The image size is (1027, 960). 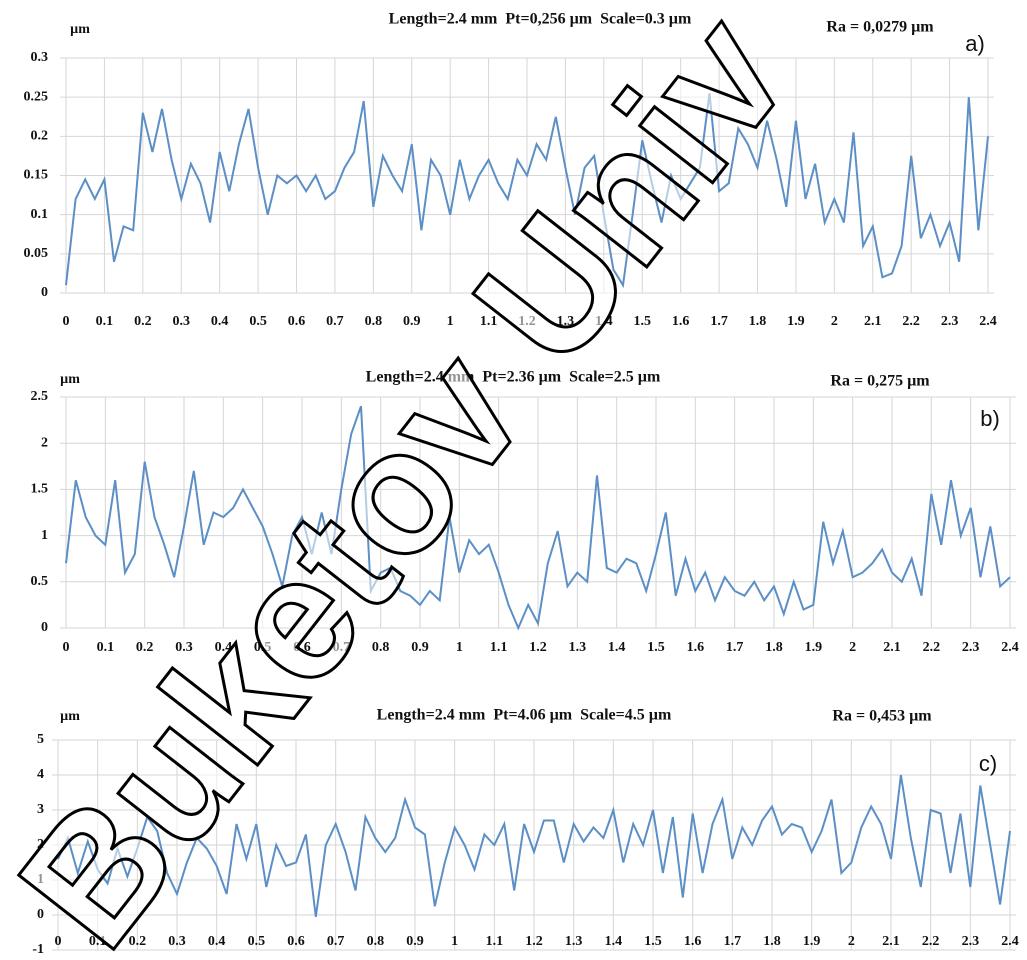 What do you see at coordinates (990, 418) in the screenshot?
I see `panel-label: b)` at bounding box center [990, 418].